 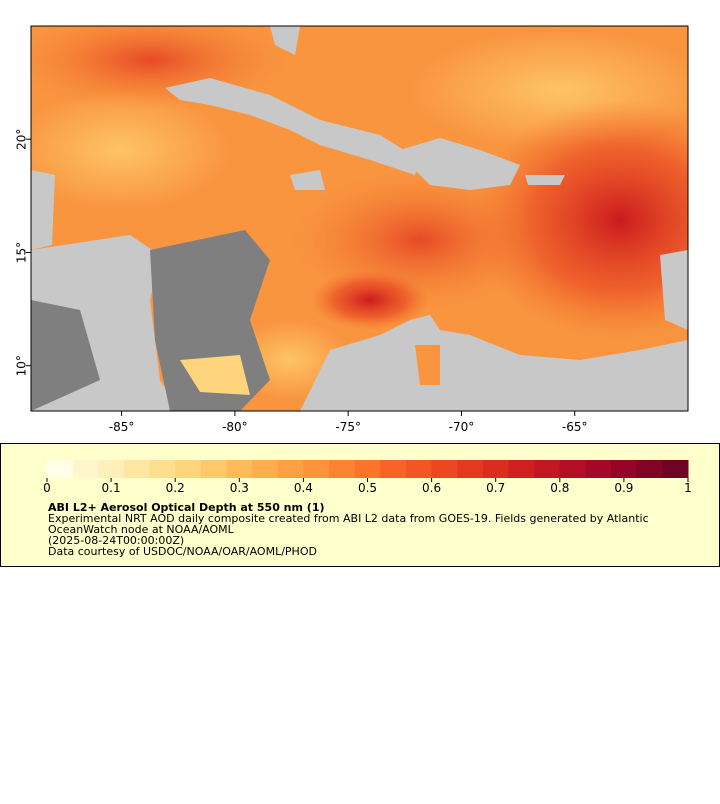 I want to click on colorbar-tick-label: 0.1, so click(x=111, y=488).